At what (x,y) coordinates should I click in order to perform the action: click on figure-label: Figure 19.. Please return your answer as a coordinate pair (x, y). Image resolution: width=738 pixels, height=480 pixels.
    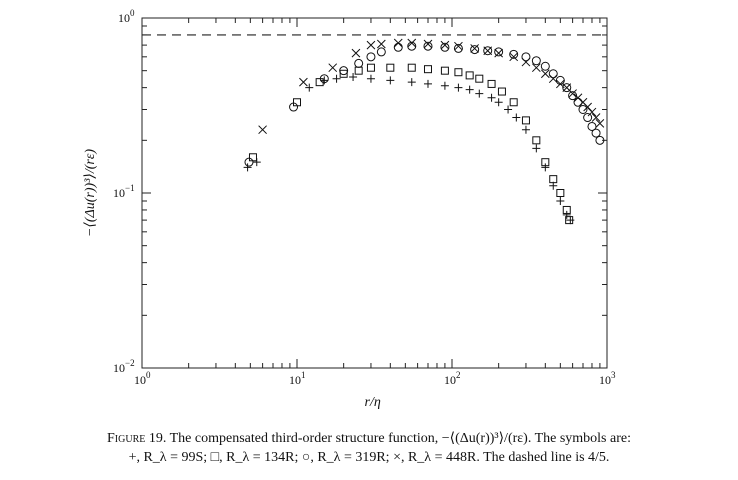
    Looking at the image, I should click on (137, 438).